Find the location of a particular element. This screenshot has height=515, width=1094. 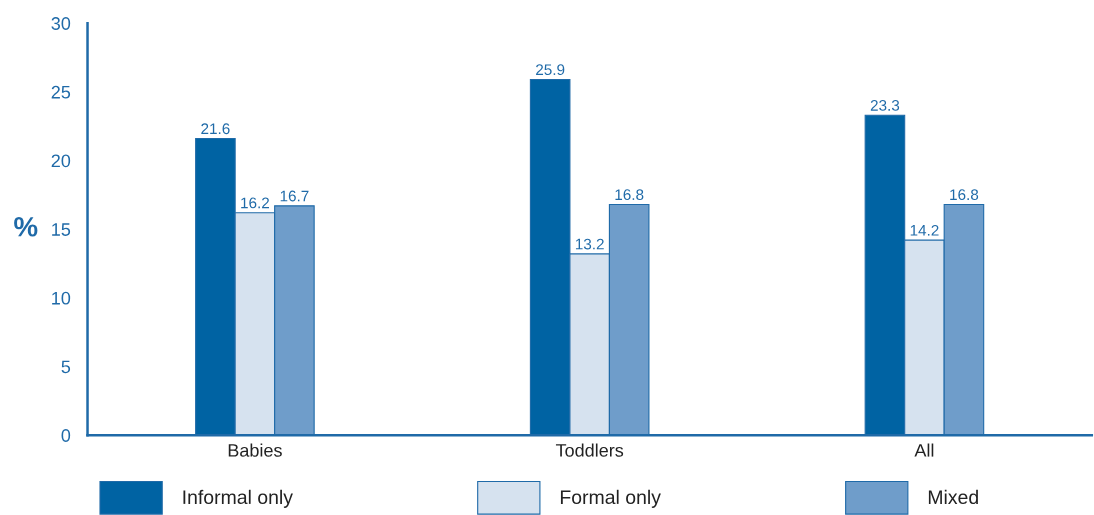

x-tick-label: Babies is located at coordinates (255, 450).